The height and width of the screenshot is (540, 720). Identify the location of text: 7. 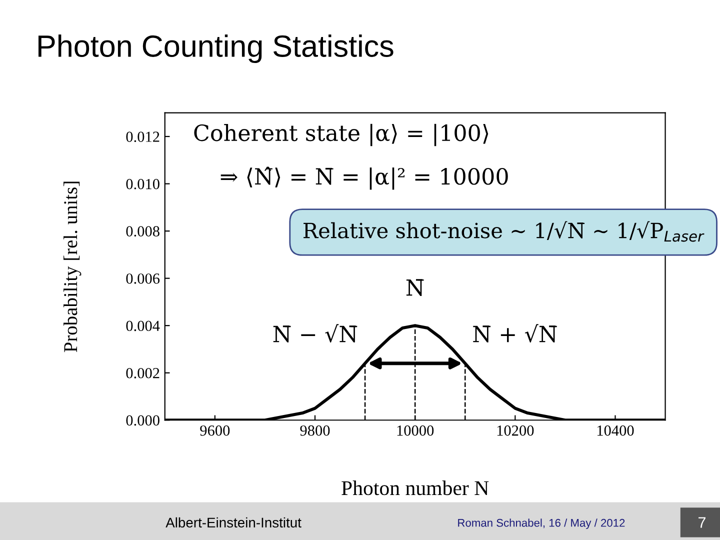
(702, 522).